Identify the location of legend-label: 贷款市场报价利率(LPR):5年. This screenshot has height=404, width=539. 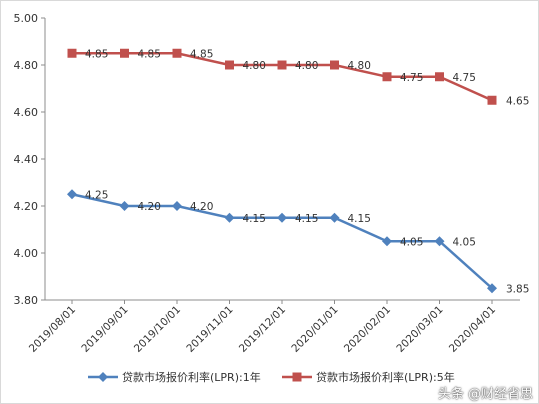
(385, 377).